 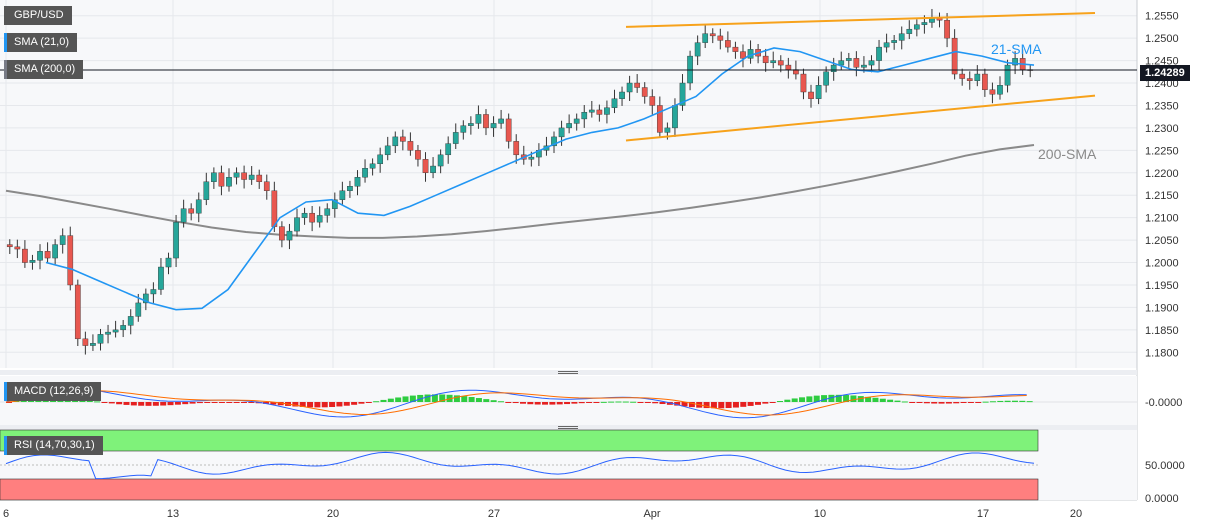 I want to click on macd-signal-line, so click(x=516, y=403).